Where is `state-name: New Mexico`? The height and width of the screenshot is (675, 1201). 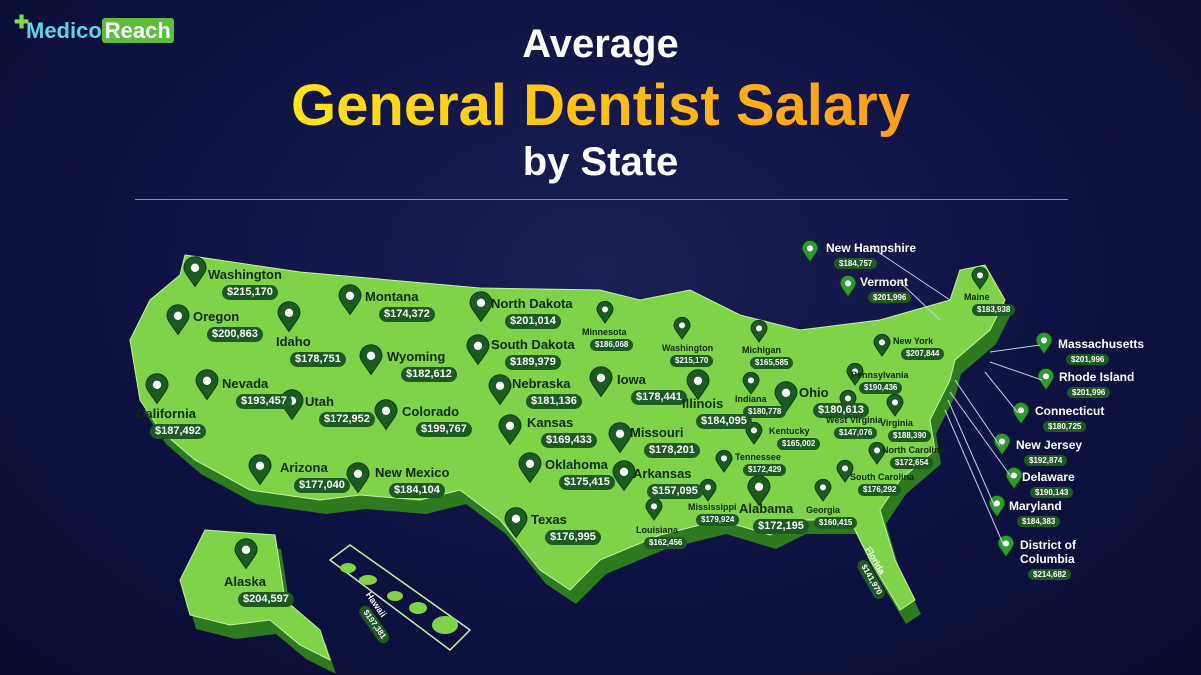
state-name: New Mexico is located at coordinates (412, 472).